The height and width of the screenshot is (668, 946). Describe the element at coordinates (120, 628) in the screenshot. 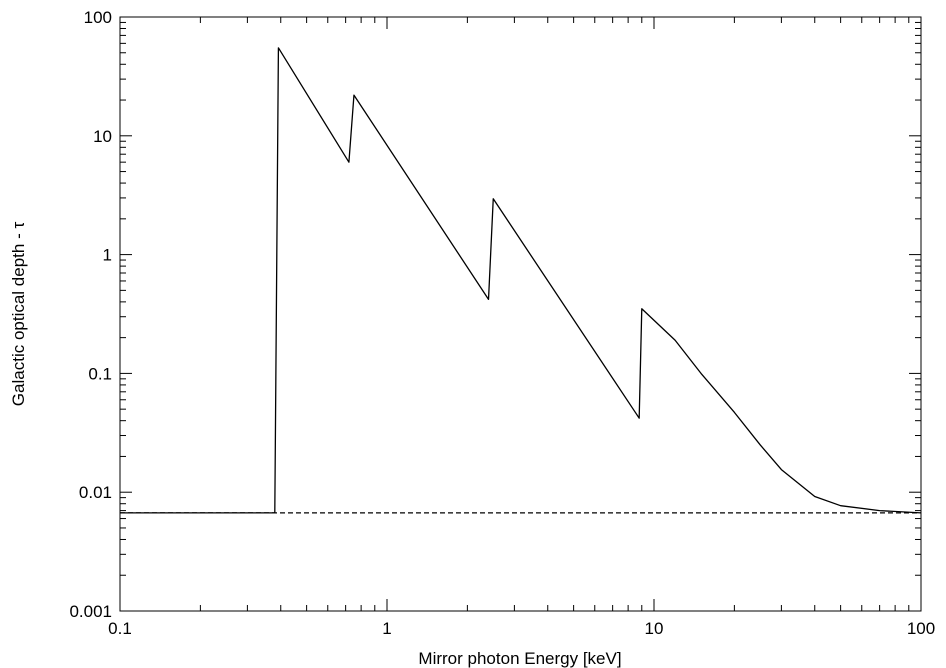

I see `x-tick-label: 0.1` at that location.